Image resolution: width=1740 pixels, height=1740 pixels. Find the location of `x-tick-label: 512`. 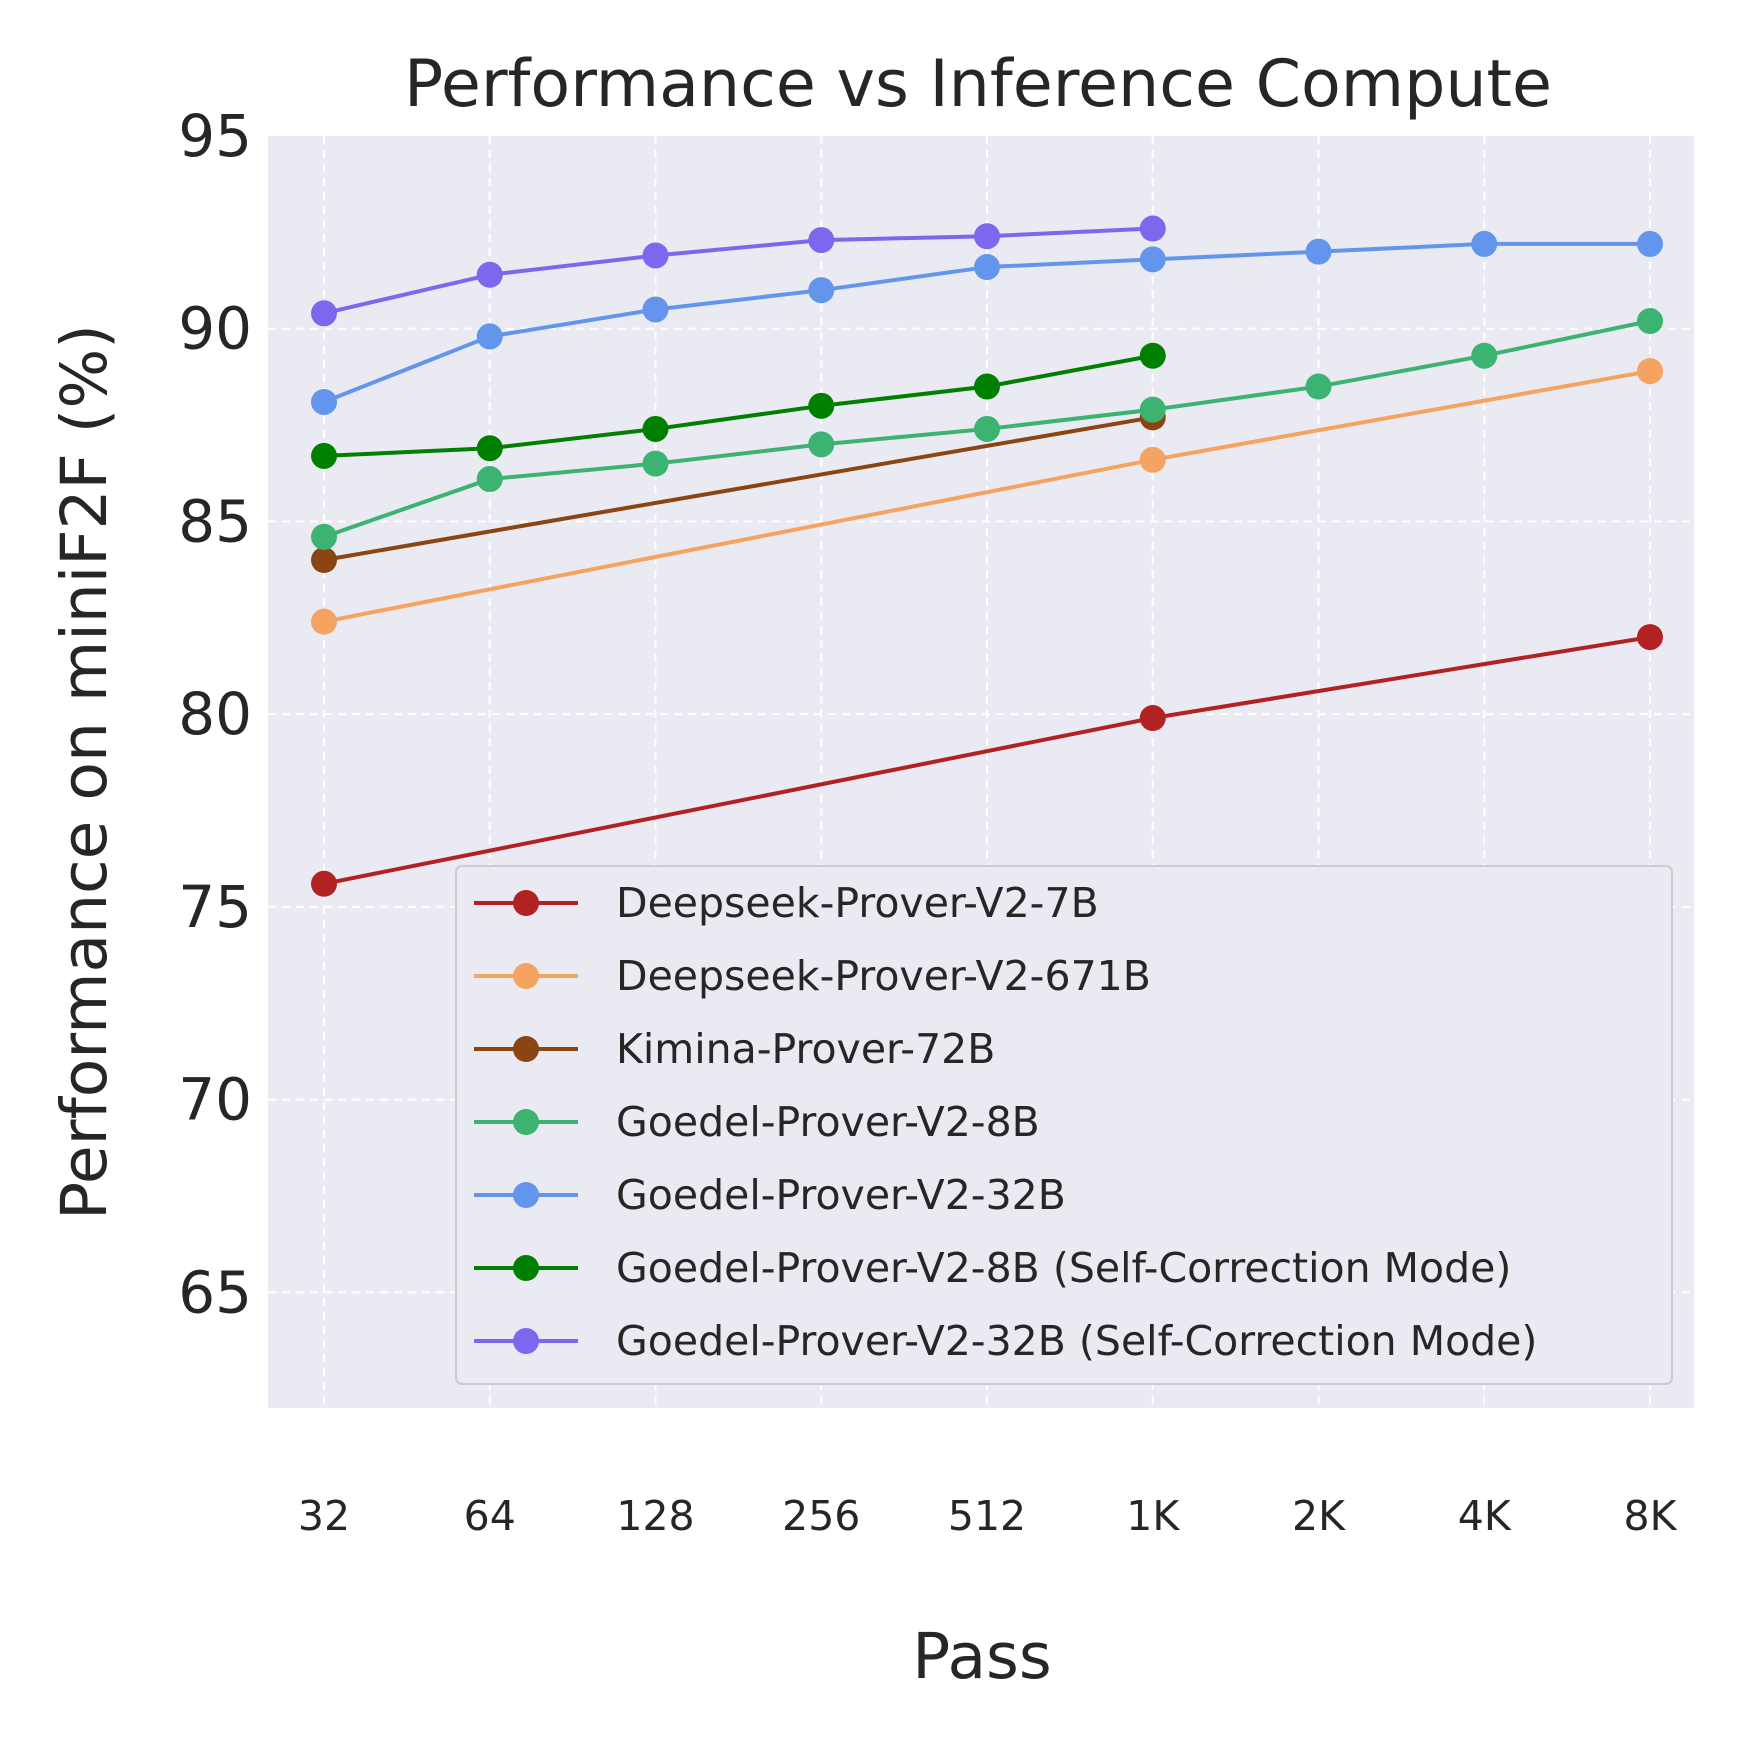

x-tick-label: 512 is located at coordinates (987, 1516).